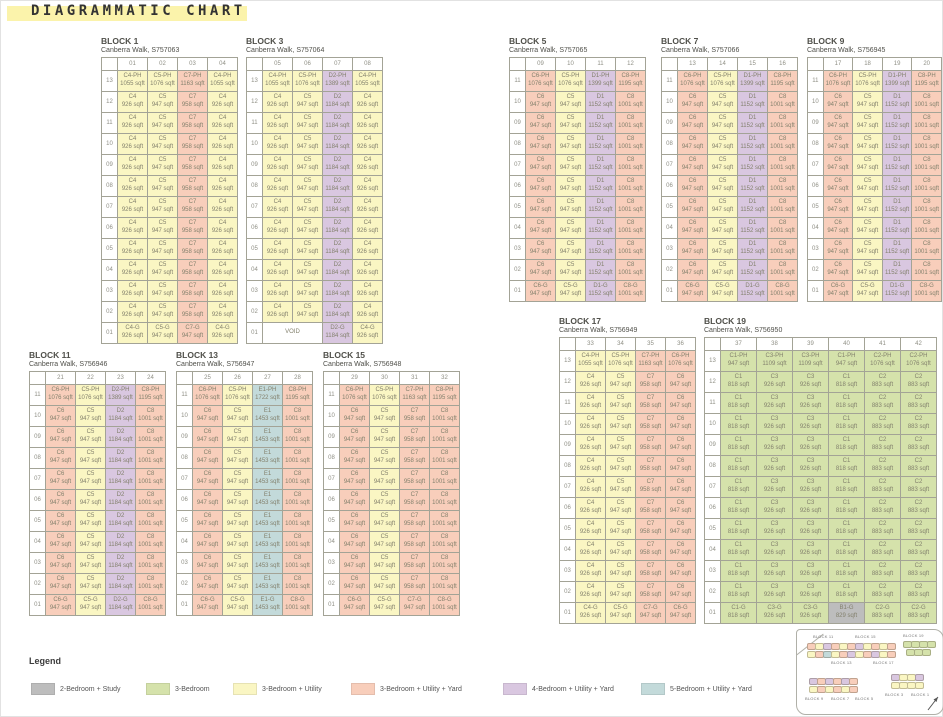 The width and height of the screenshot is (943, 717). I want to click on unit-cell: C5-PH 1076 sqft, so click(384, 394).